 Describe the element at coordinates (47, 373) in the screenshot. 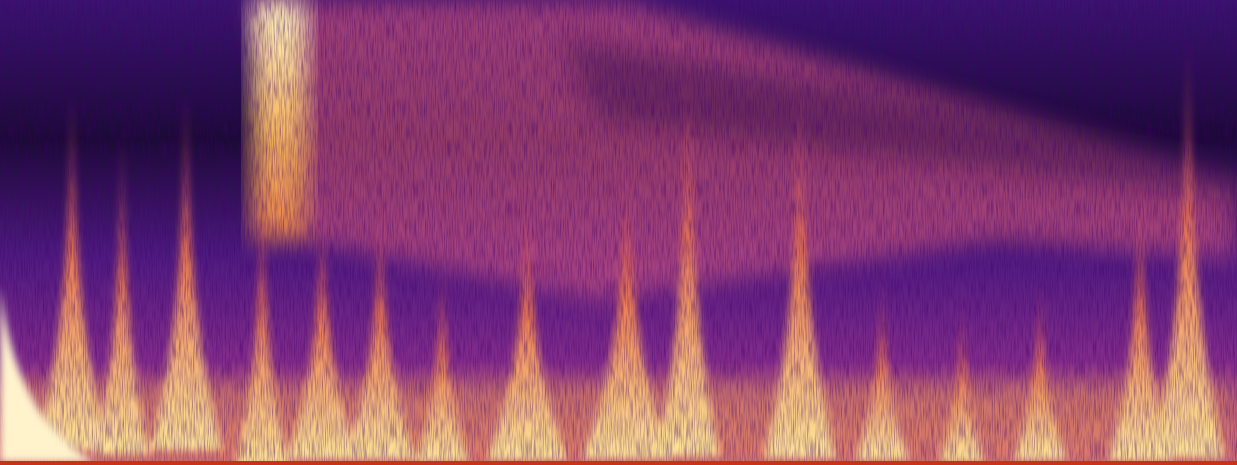

I see `corner-glow` at that location.